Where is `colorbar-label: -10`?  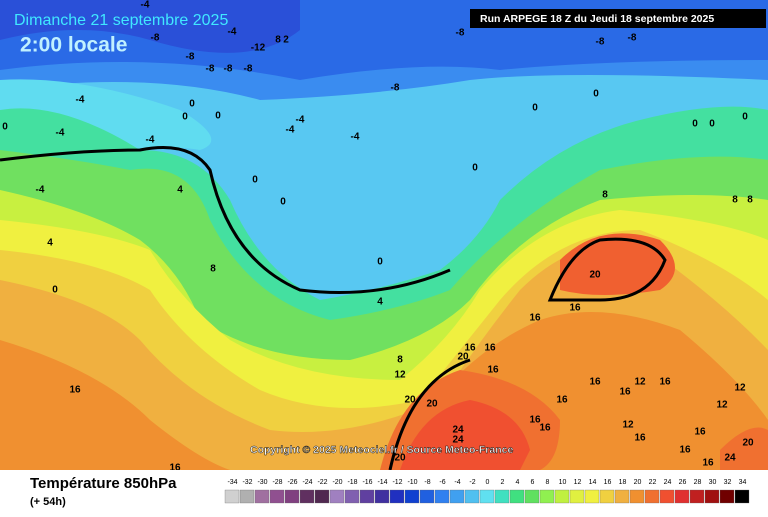 colorbar-label: -10 is located at coordinates (412, 482).